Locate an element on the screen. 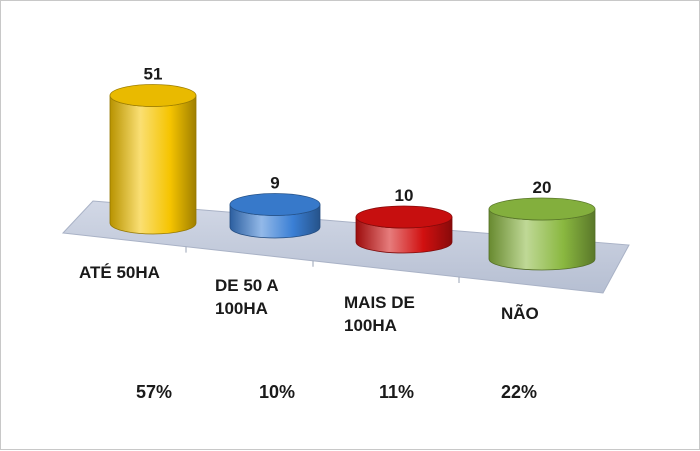 The image size is (700, 451). category-label-nao: NÃO is located at coordinates (520, 313).